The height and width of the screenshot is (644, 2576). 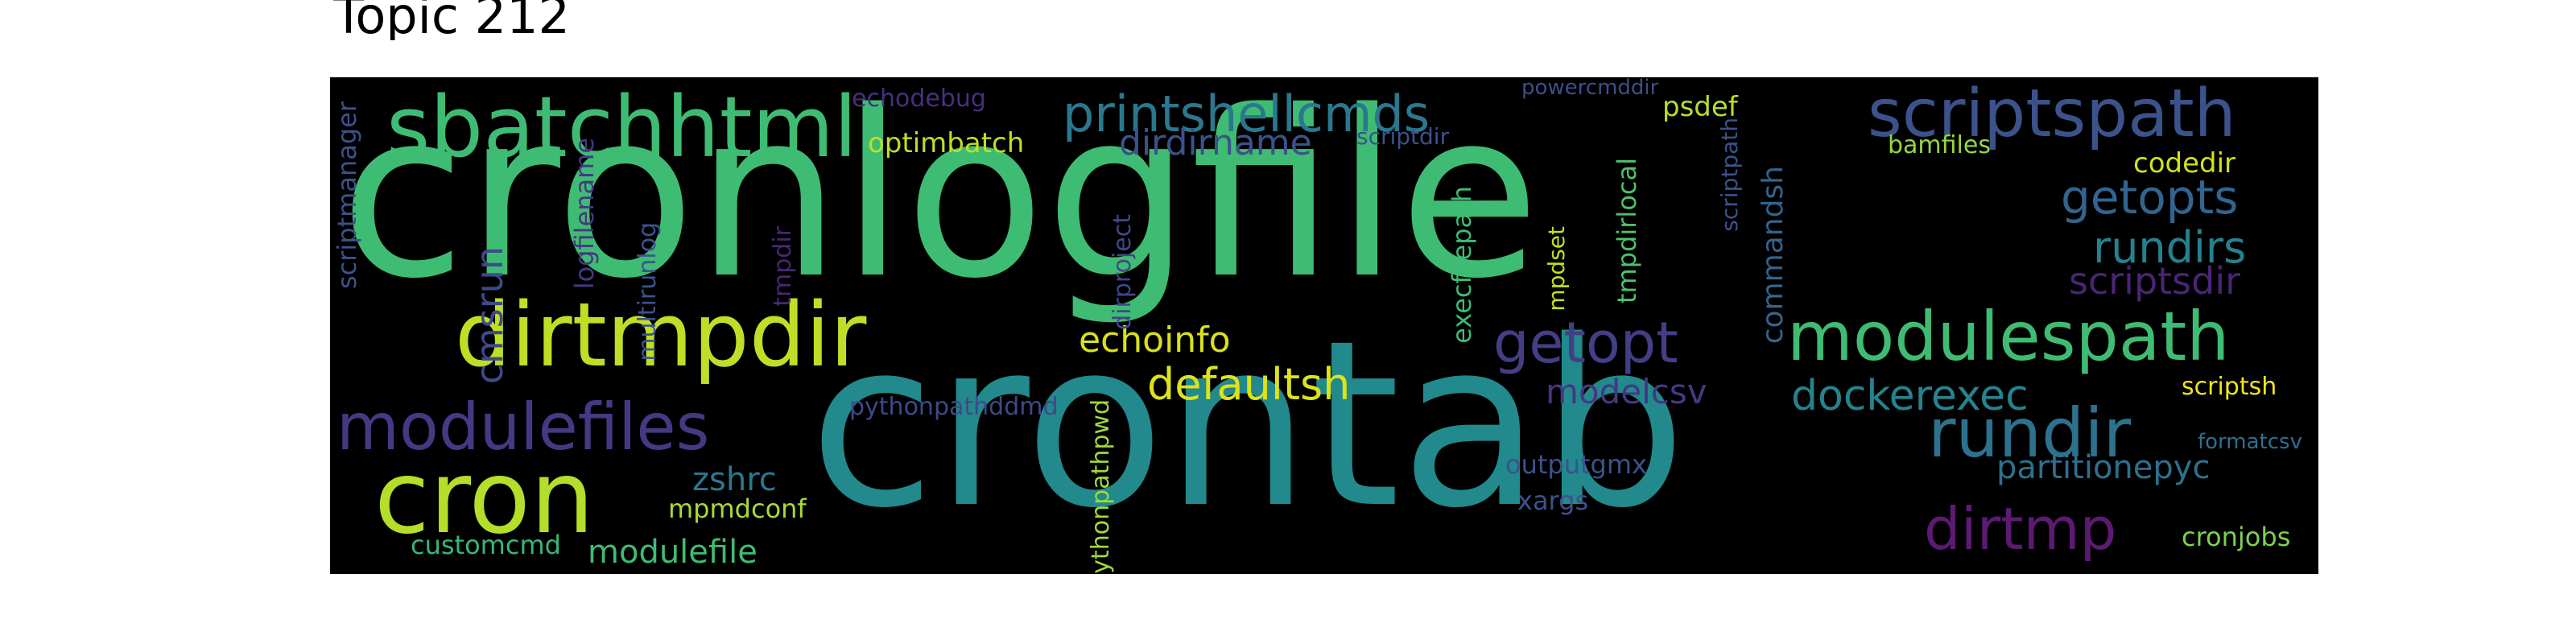 What do you see at coordinates (486, 545) in the screenshot?
I see `word-customcmd: customcmd` at bounding box center [486, 545].